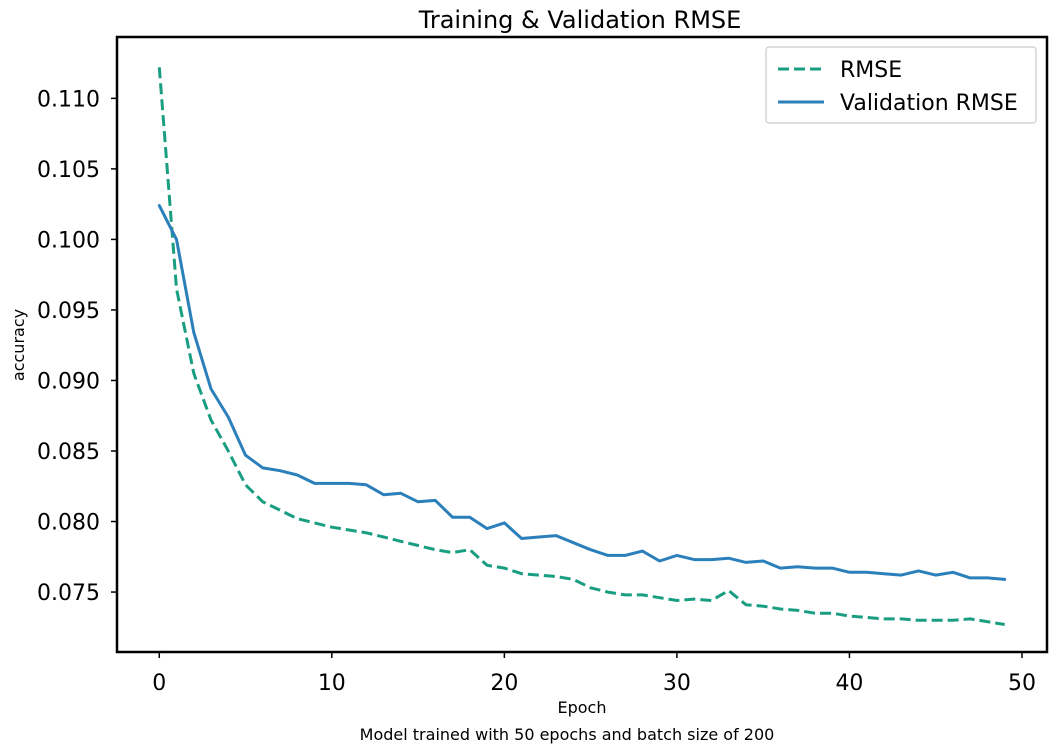  Describe the element at coordinates (68, 240) in the screenshot. I see `y-tick-label: 0.100` at that location.